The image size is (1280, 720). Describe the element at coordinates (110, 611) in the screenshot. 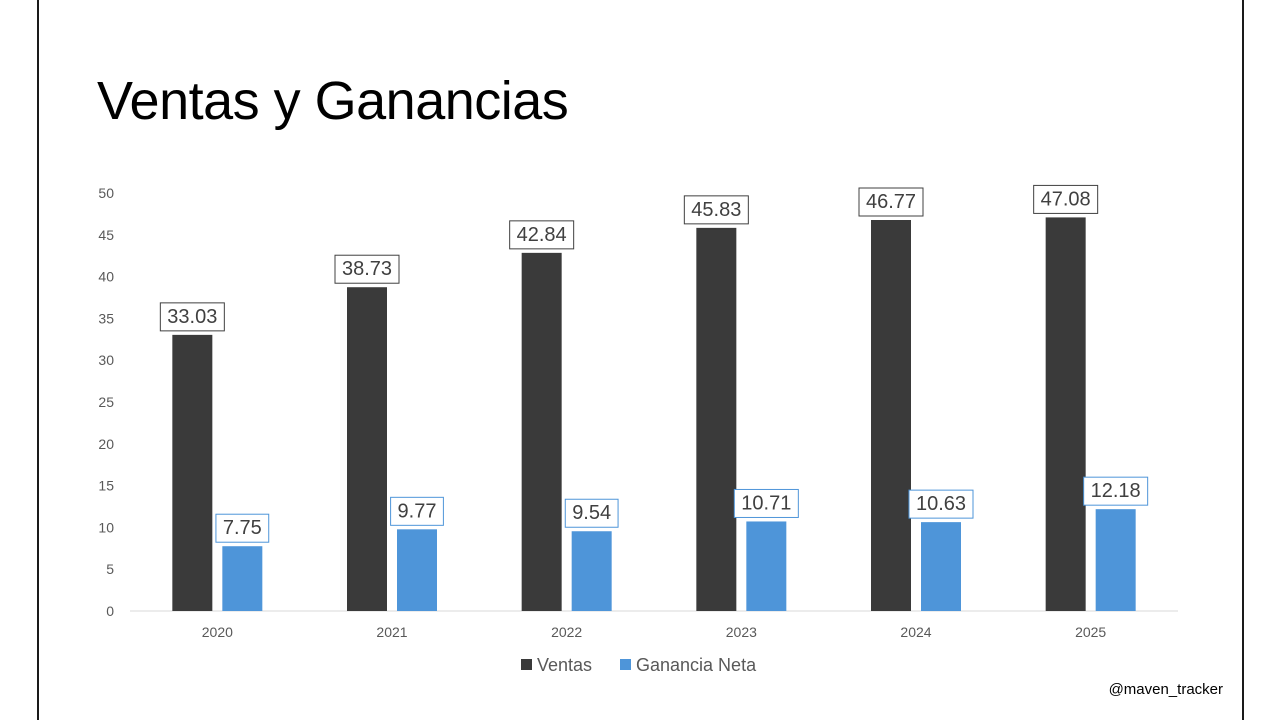

I see `y-tick-label: 0` at that location.